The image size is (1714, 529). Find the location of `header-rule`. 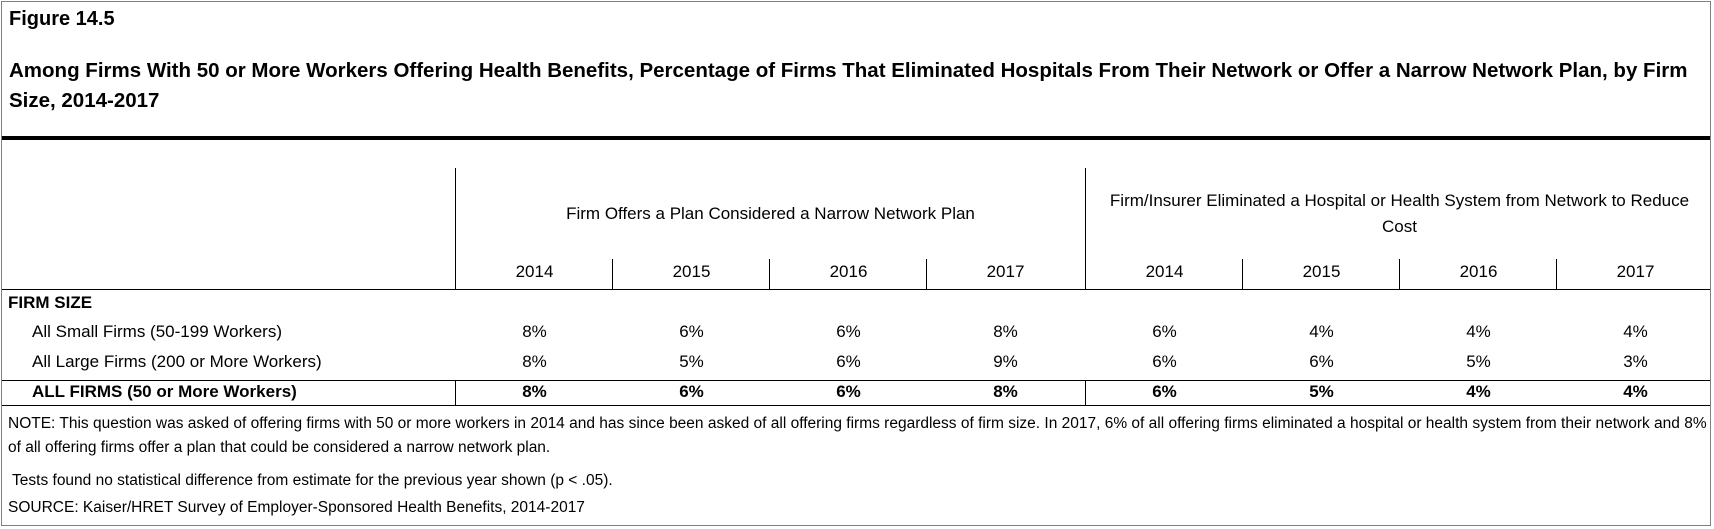

header-rule is located at coordinates (856, 289).